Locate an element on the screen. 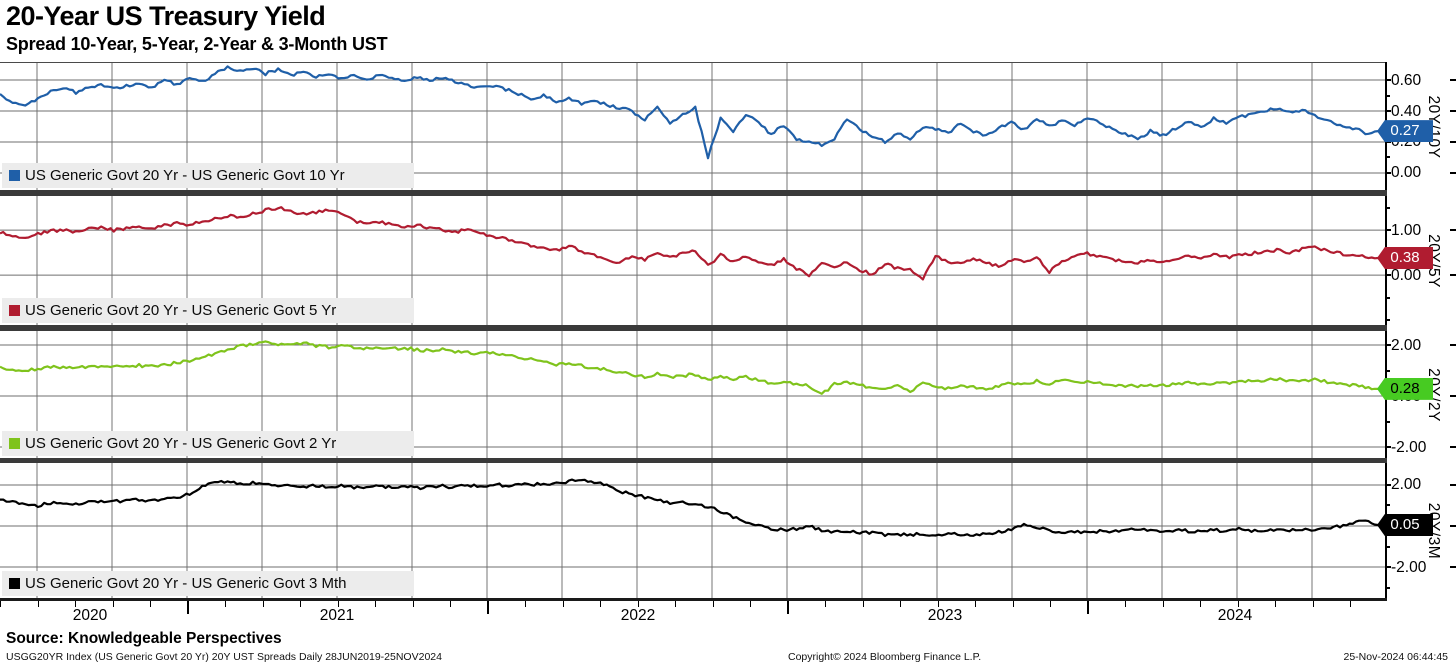  source-label: Source: is located at coordinates (35, 638).